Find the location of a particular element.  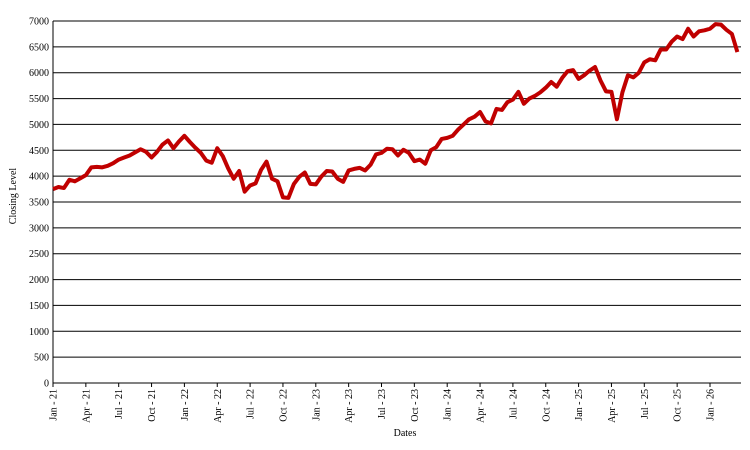

x-tick-label: Jan - 23 is located at coordinates (316, 405).